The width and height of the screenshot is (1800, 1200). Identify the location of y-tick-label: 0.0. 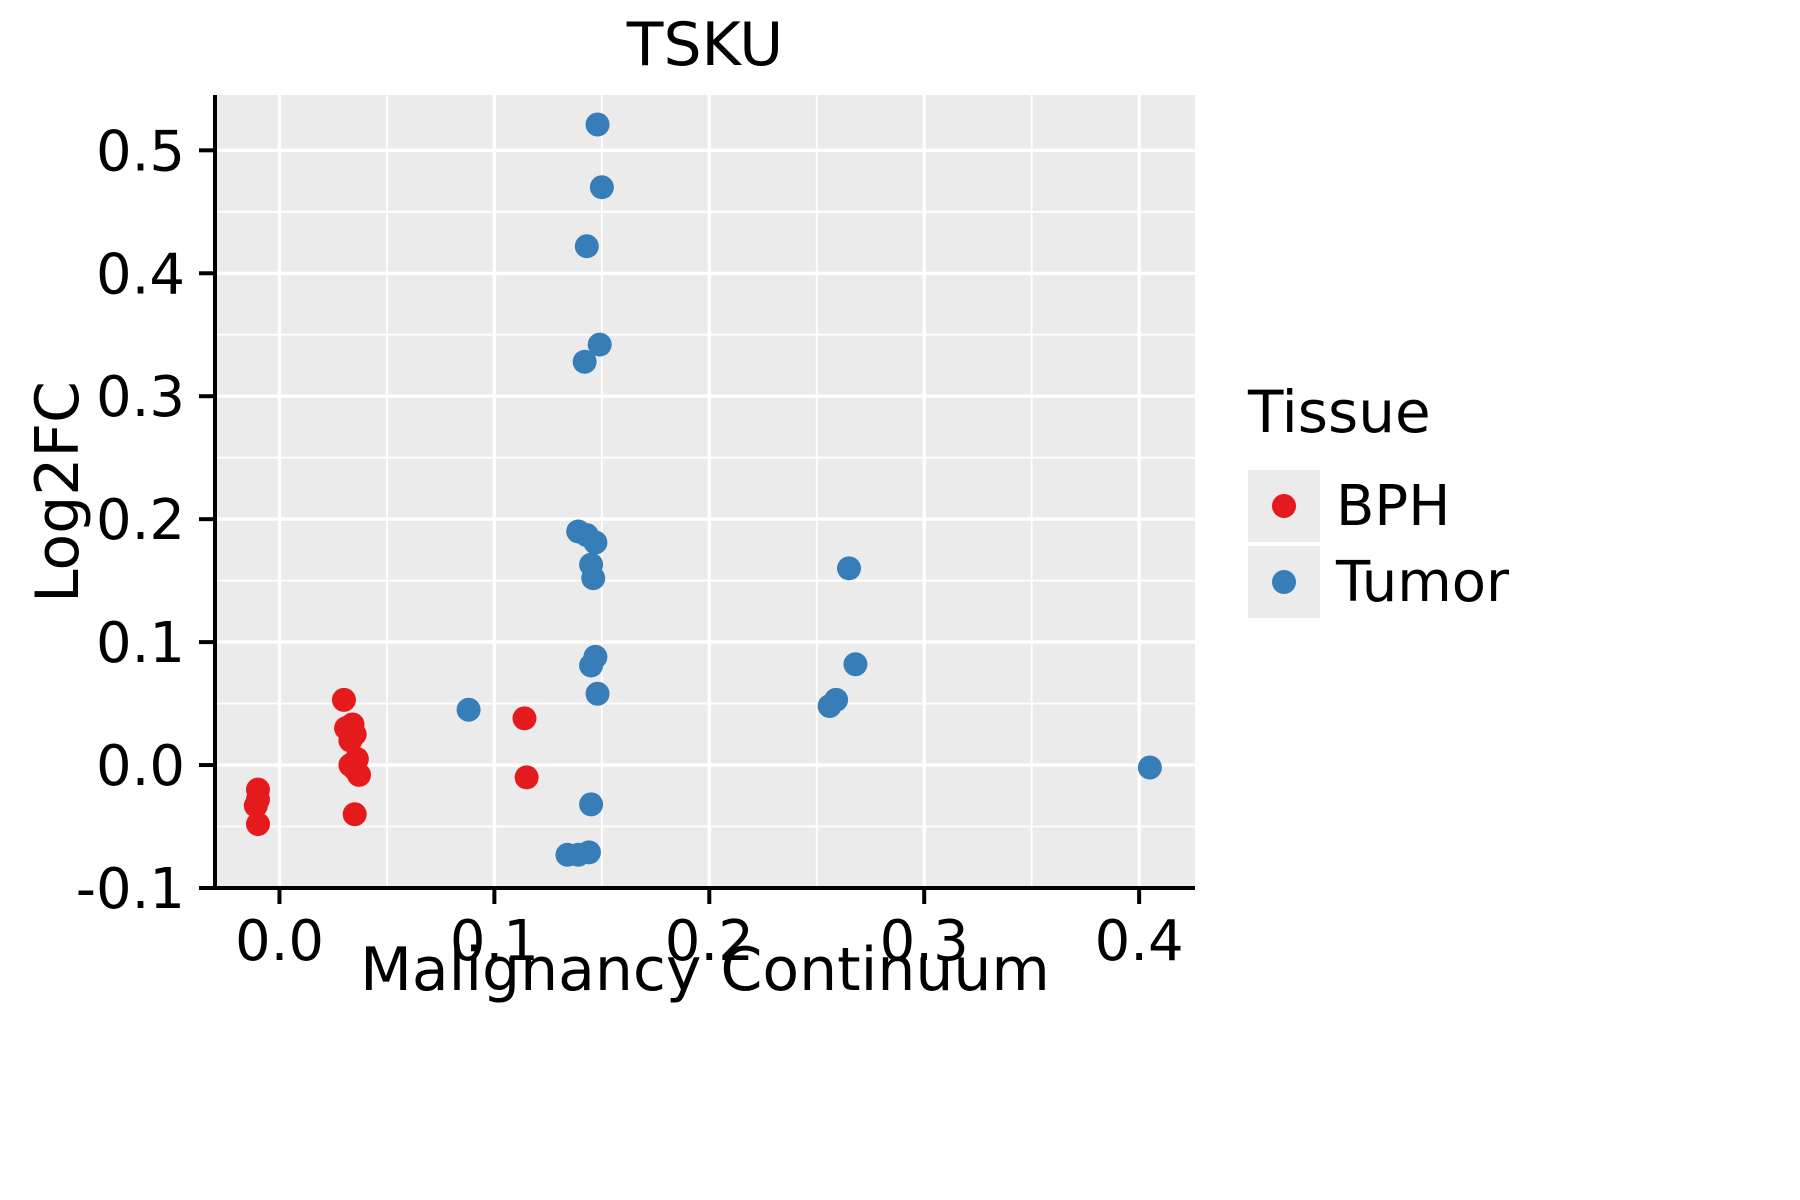
(140, 766).